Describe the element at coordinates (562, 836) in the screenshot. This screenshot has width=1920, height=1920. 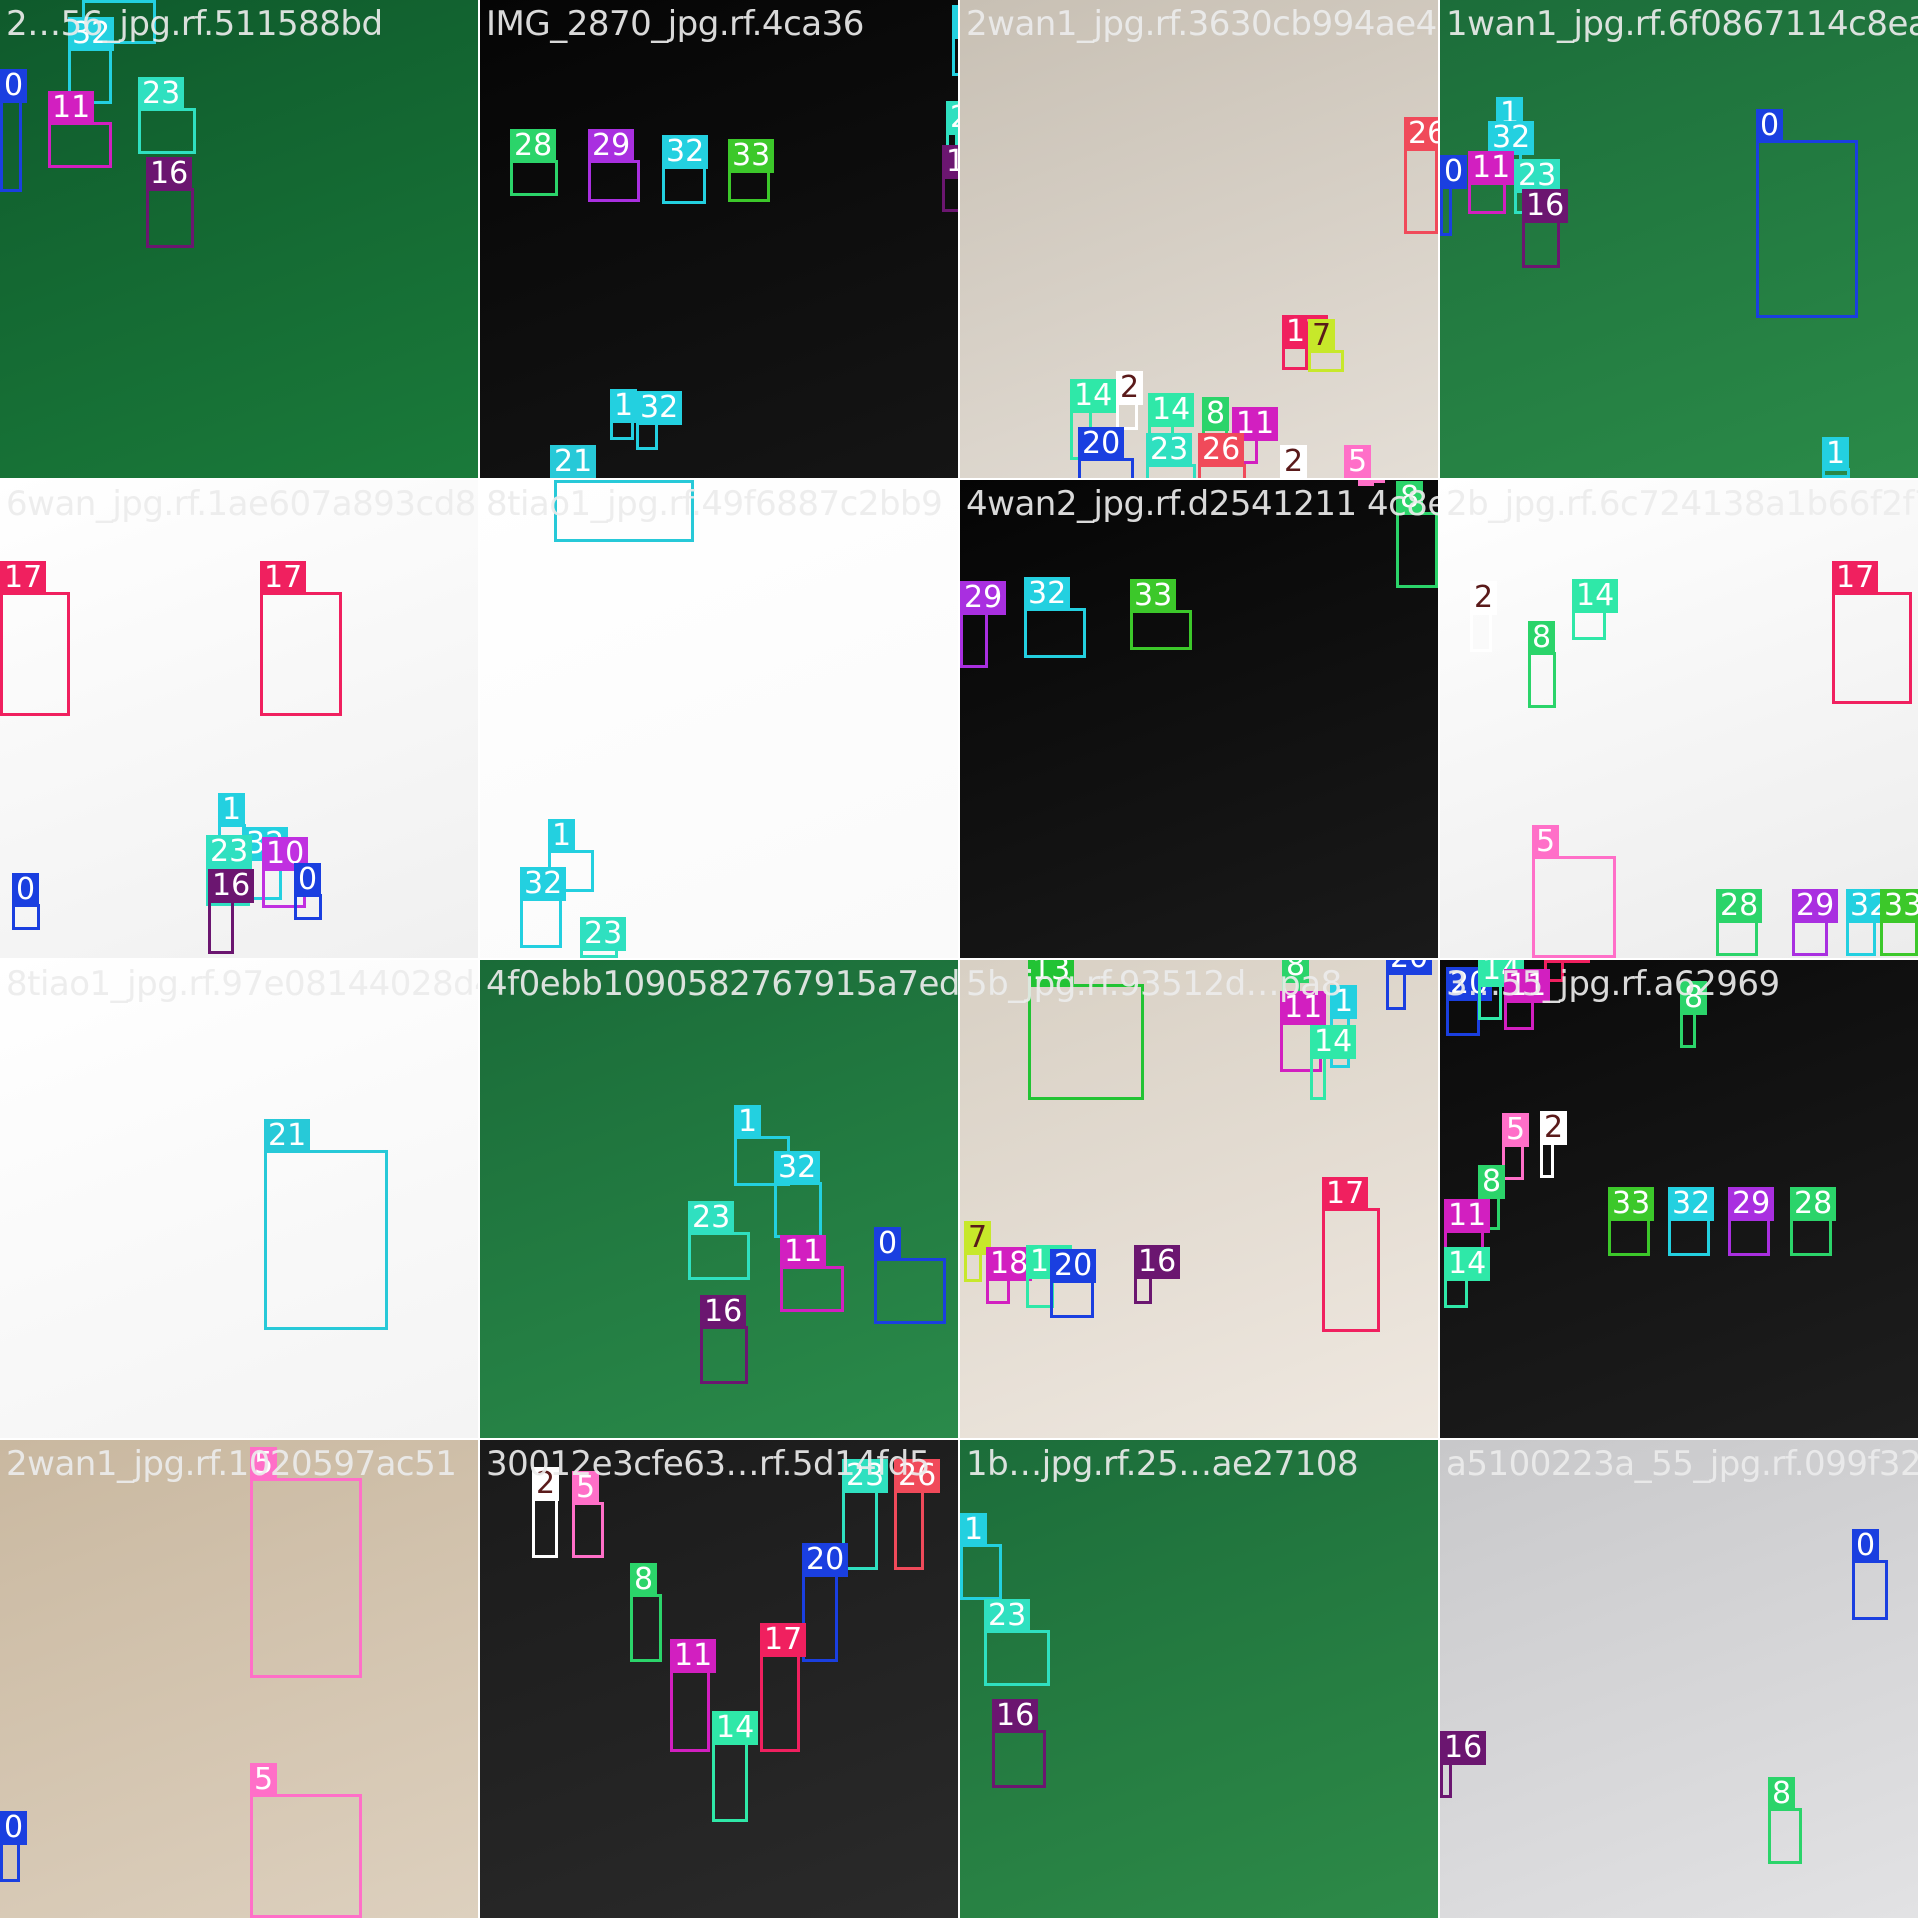
I see `detection-label: 1` at that location.